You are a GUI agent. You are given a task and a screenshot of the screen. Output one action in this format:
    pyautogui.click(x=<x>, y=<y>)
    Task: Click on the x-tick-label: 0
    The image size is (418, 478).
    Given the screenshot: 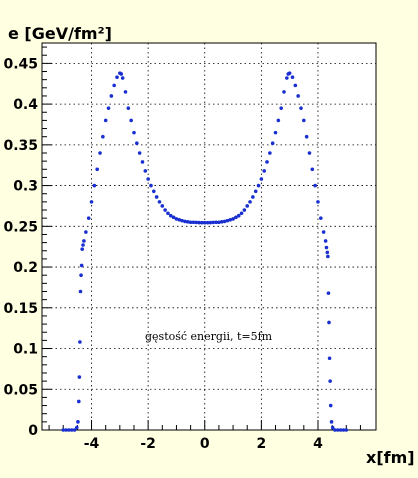 What is the action you would take?
    pyautogui.click(x=205, y=444)
    